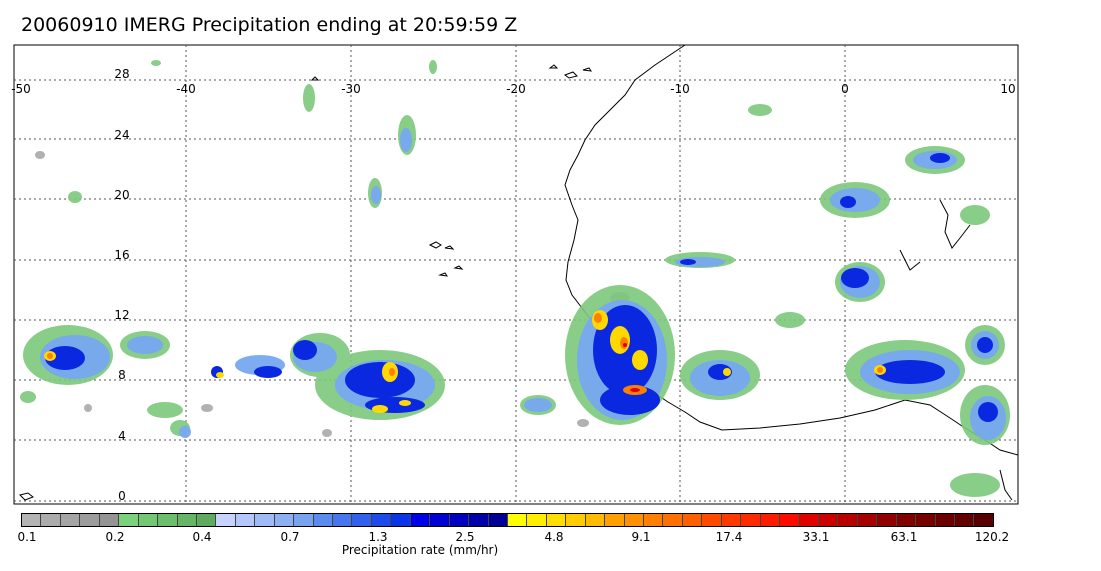 The height and width of the screenshot is (571, 1101). I want to click on lat-label: 4, so click(122, 436).